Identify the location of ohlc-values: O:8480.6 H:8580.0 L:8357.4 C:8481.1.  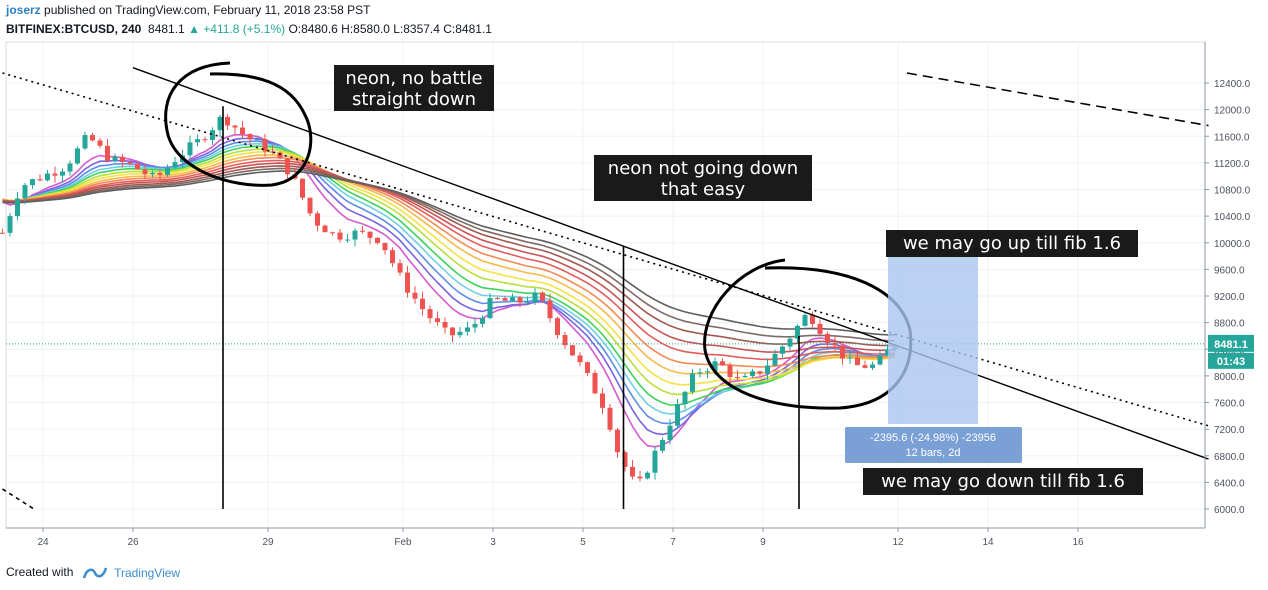
(390, 29).